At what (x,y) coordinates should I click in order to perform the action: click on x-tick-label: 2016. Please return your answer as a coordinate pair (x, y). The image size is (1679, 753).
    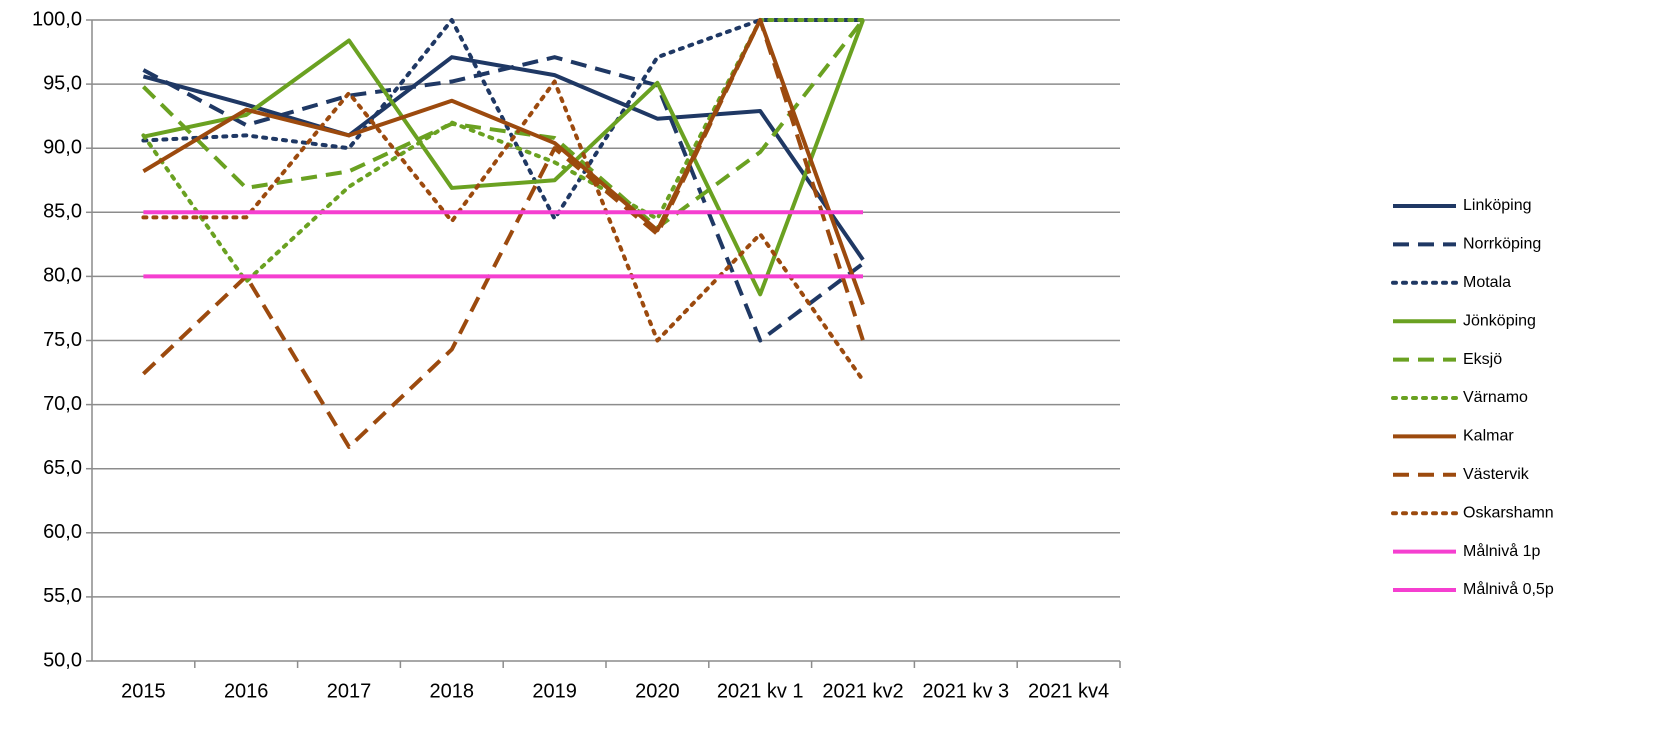
    Looking at the image, I should click on (246, 691).